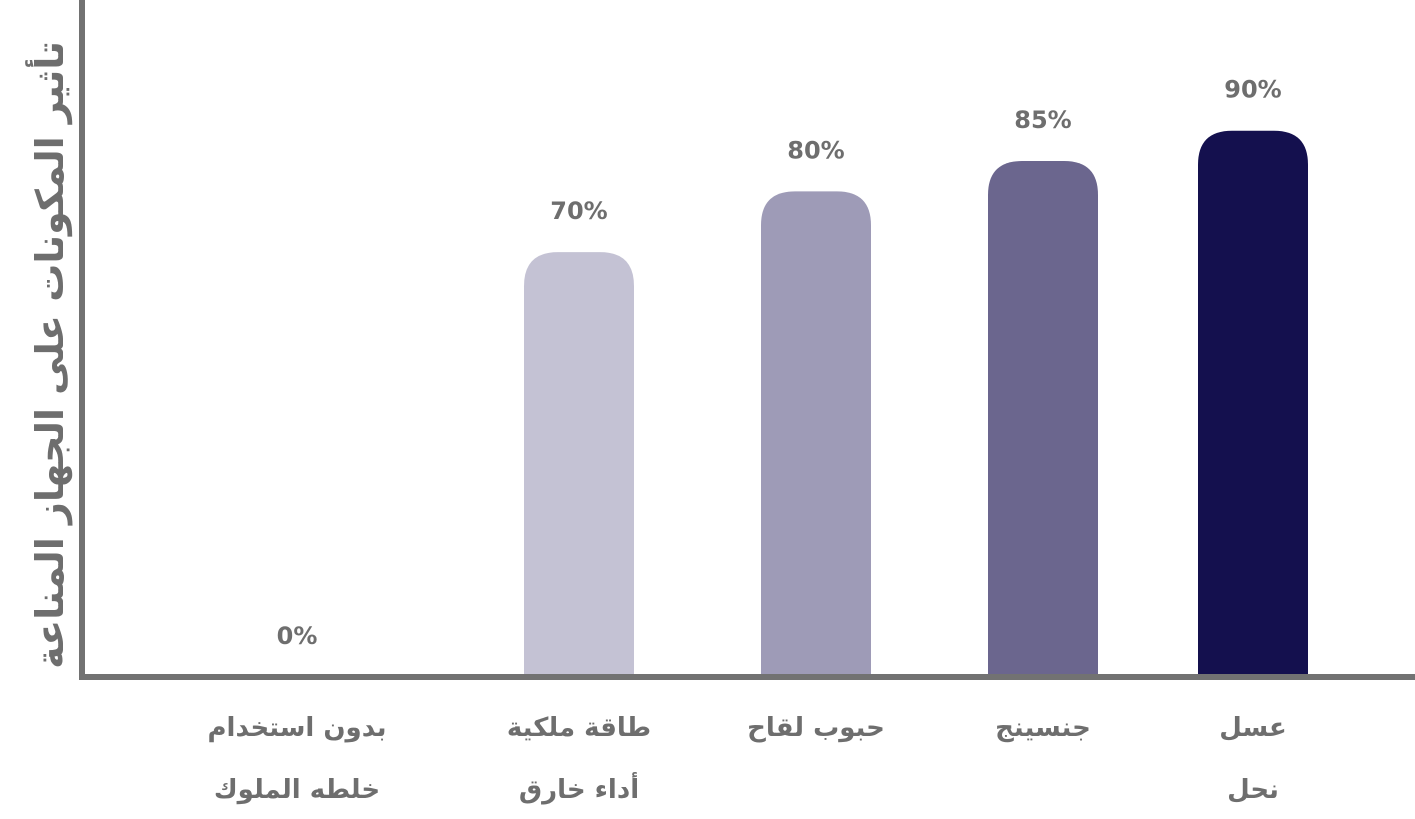  I want to click on tick-label-5-line-2: نحل, so click(1253, 790).